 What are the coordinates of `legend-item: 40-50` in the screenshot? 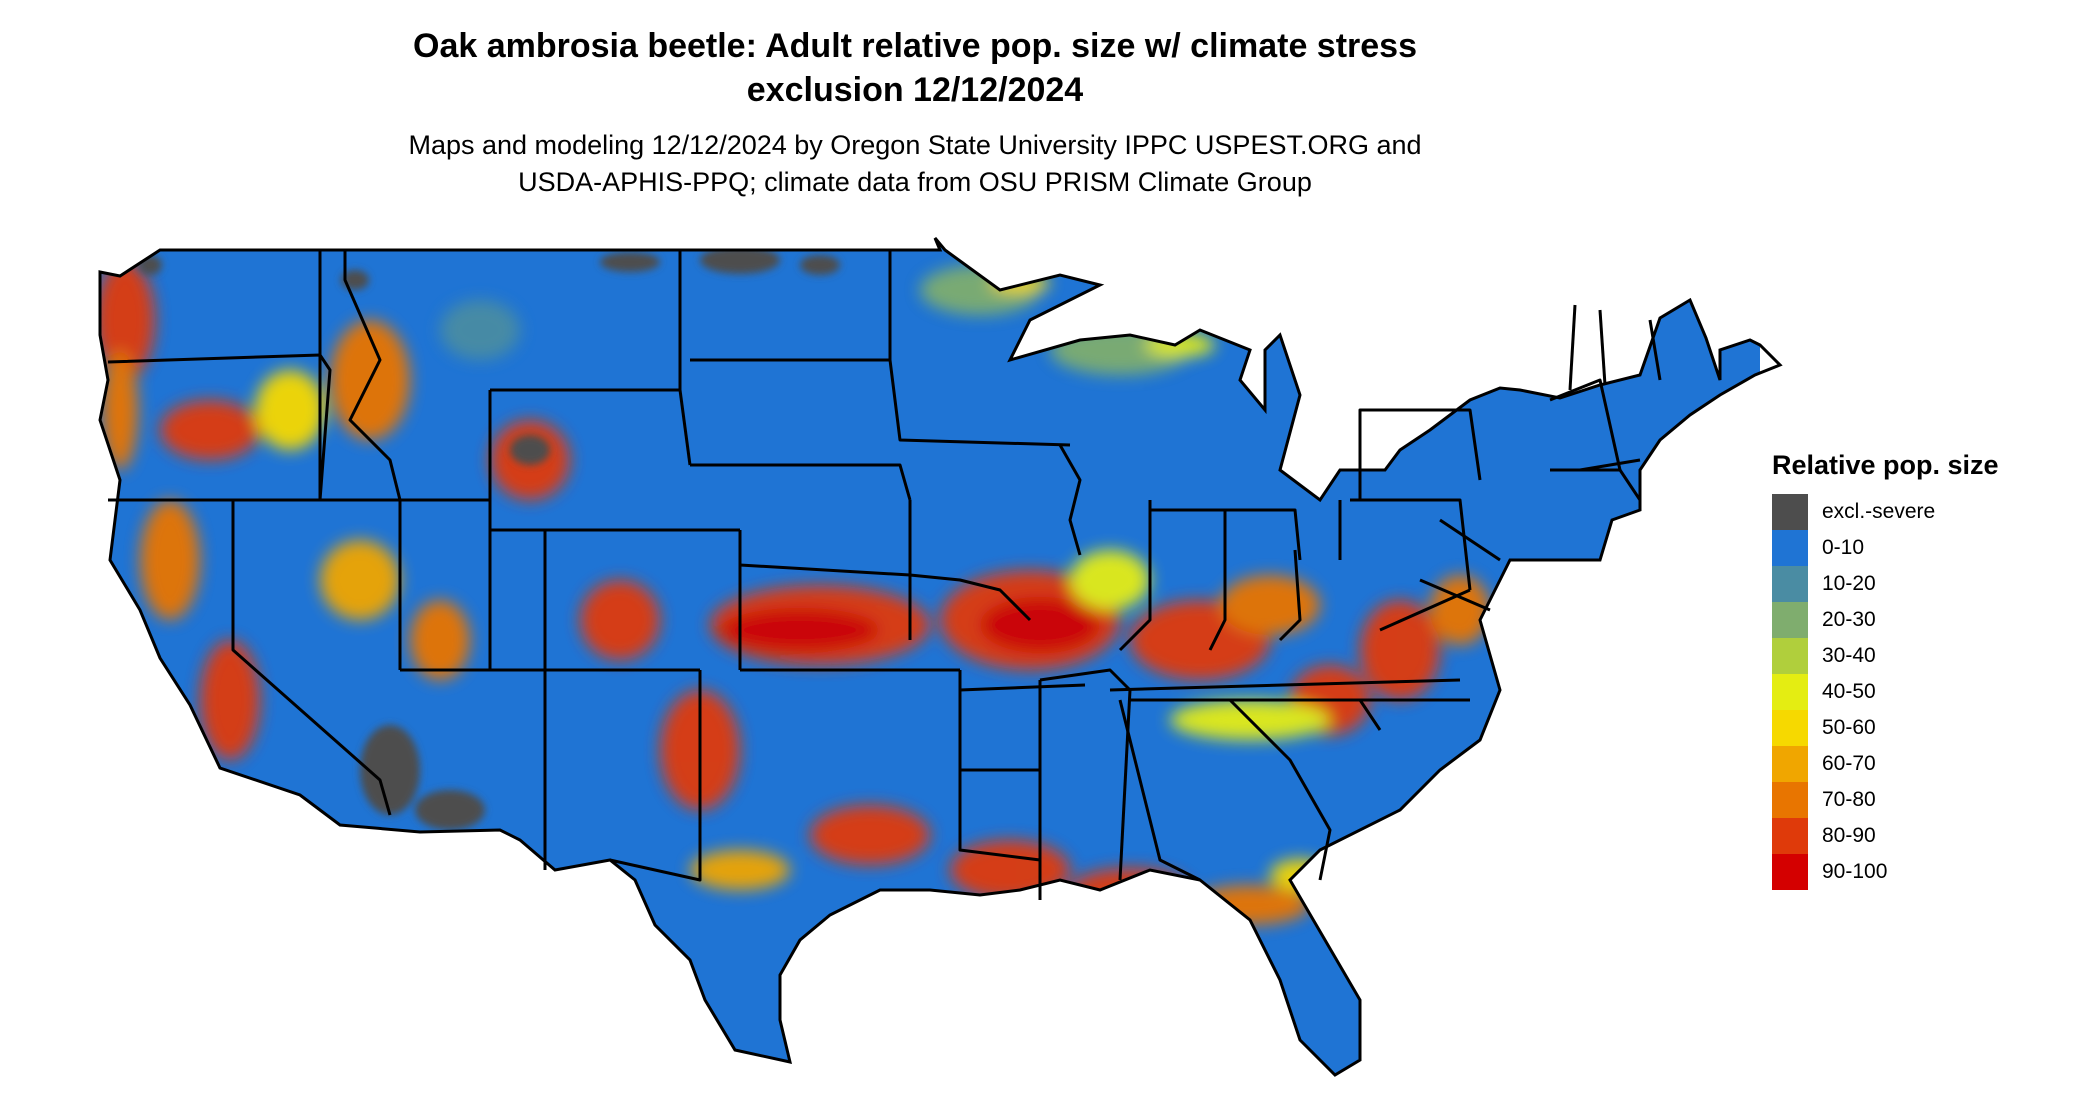 It's located at (1885, 692).